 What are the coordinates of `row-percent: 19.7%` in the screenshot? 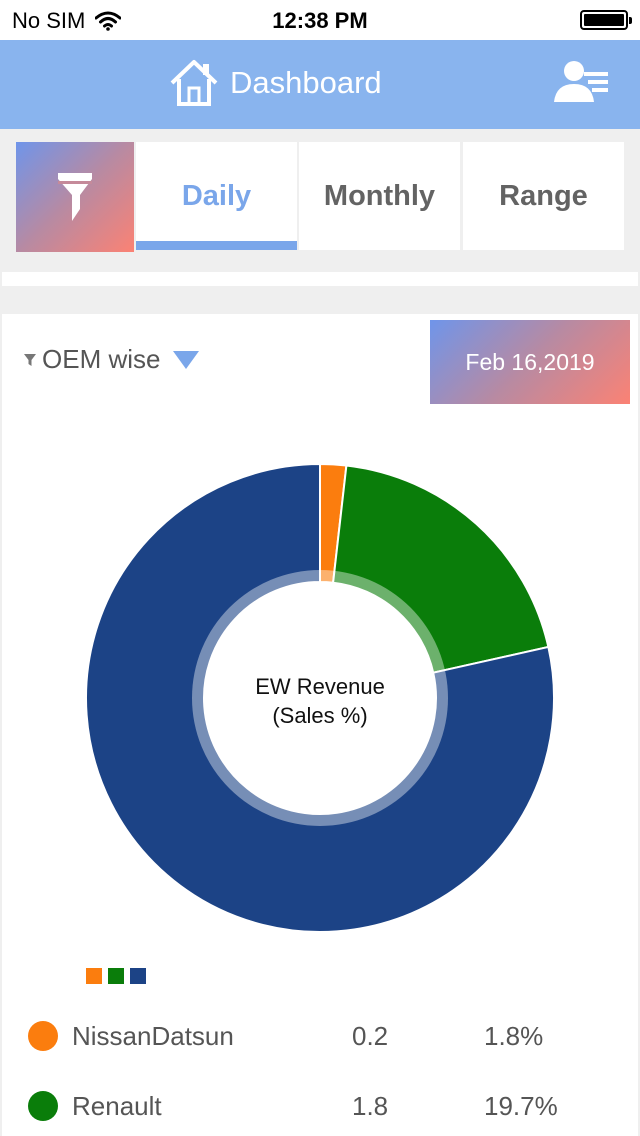 It's located at (521, 1106).